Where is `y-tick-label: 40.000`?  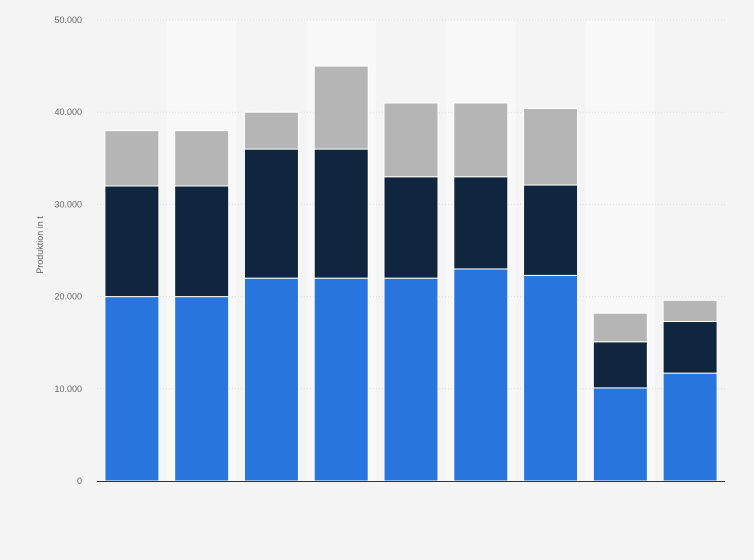
y-tick-label: 40.000 is located at coordinates (68, 112).